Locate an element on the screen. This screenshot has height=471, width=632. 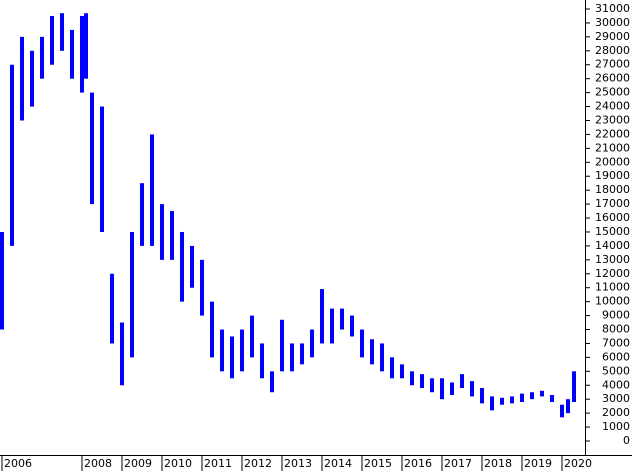
y-tick-label: 13000 is located at coordinates (612, 259).